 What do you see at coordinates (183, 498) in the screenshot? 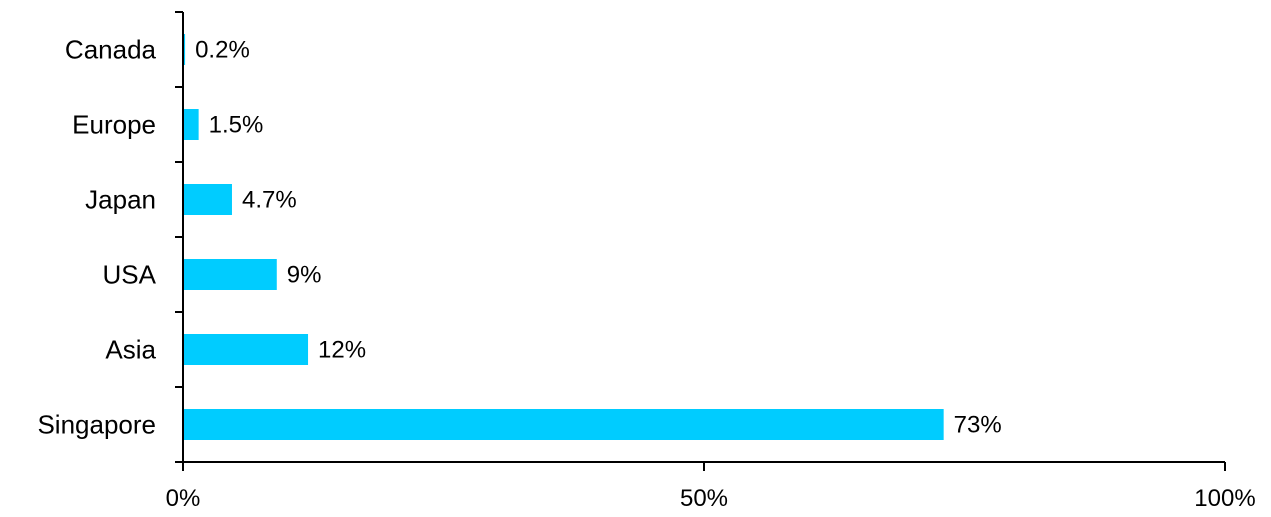
I see `x-tick-label: 0%` at bounding box center [183, 498].